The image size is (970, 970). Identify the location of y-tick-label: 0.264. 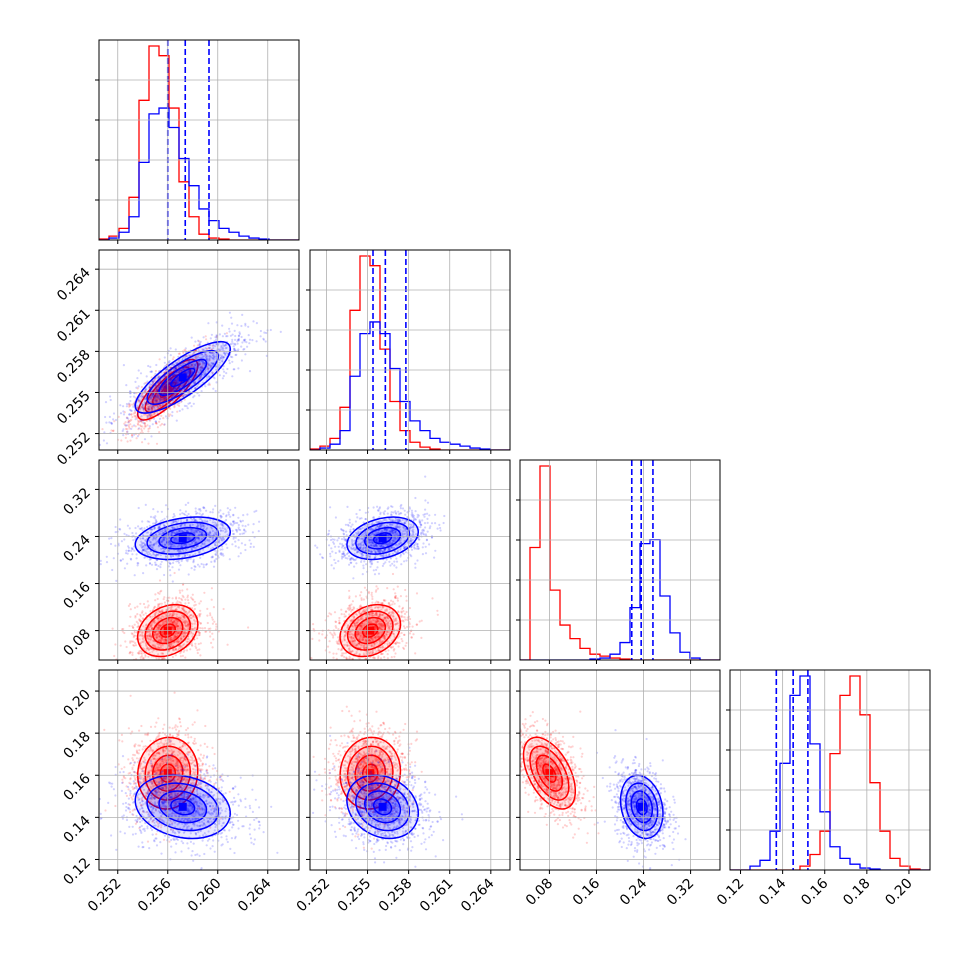
(74, 285).